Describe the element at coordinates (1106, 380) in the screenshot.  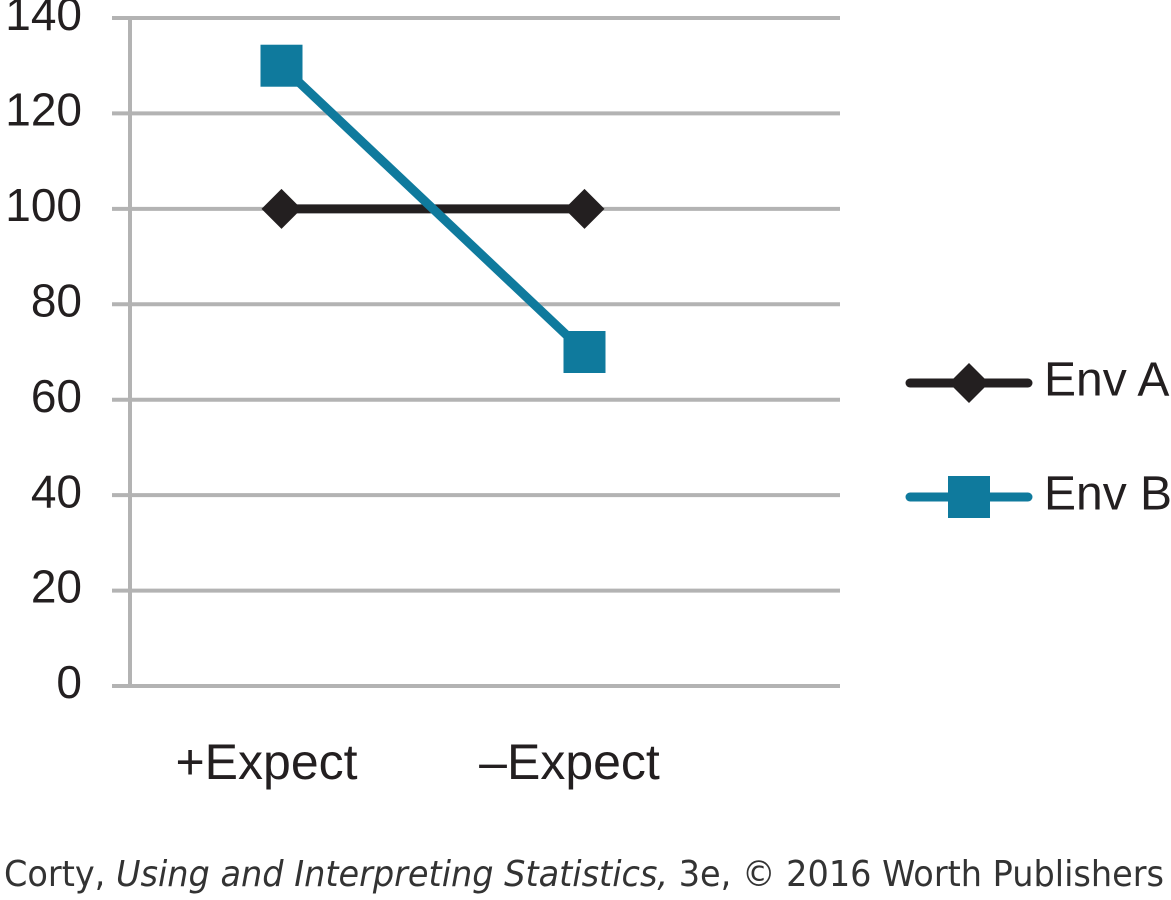
I see `legend-label: Env A` at that location.